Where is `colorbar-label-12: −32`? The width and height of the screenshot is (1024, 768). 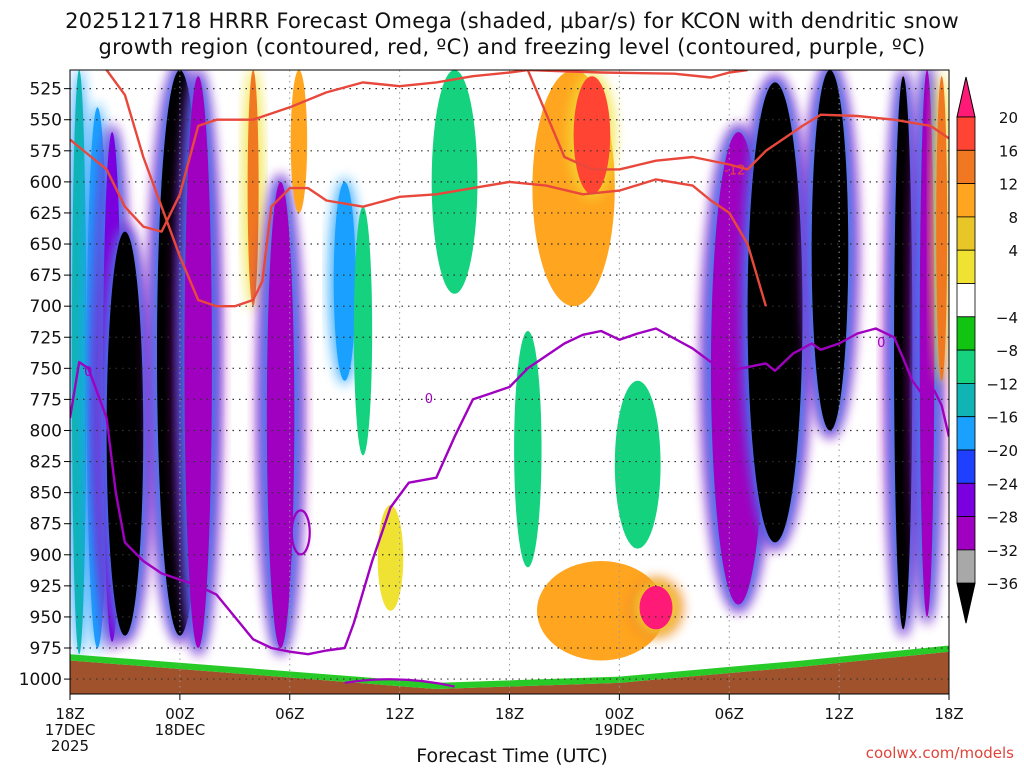
colorbar-label-12: −32 is located at coordinates (1002, 551).